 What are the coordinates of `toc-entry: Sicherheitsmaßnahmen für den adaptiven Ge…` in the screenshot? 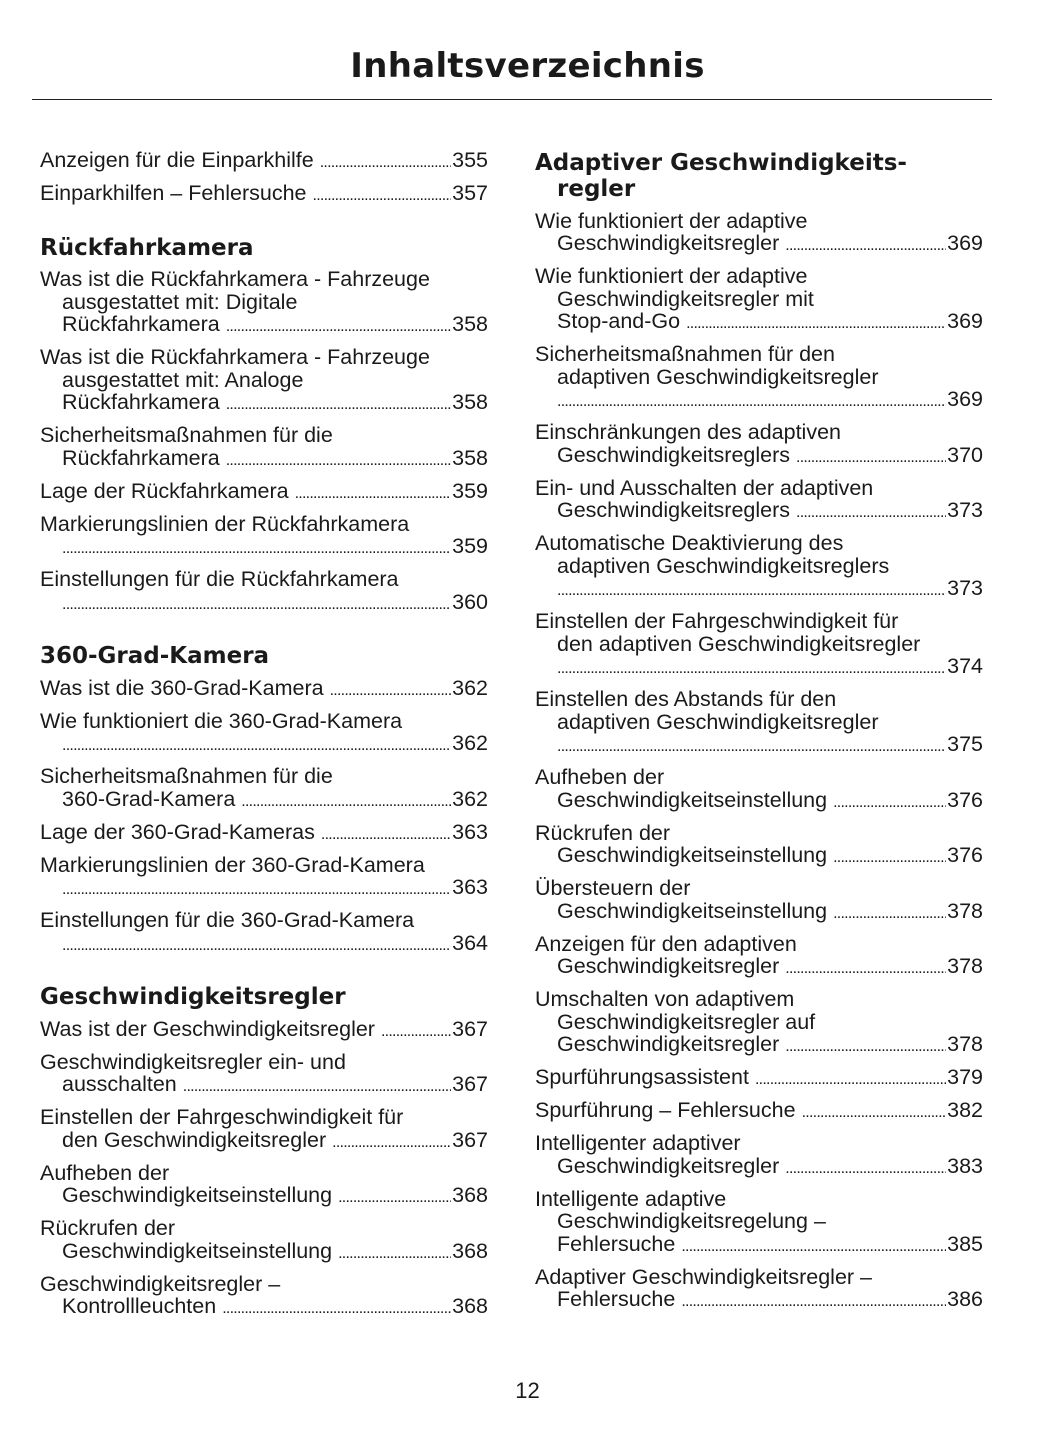 It's located at (759, 378).